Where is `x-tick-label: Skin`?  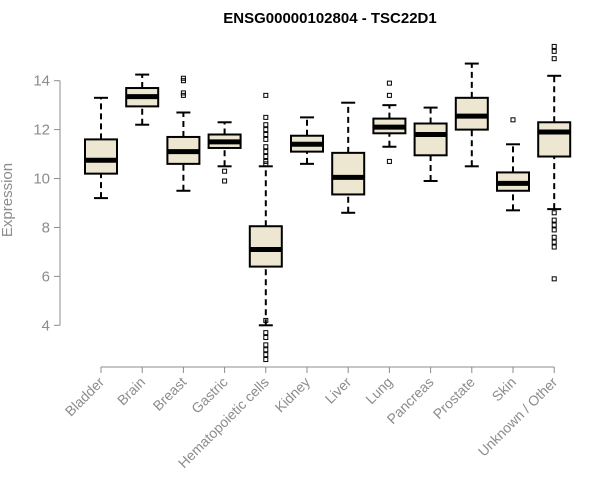
x-tick-label: Skin is located at coordinates (504, 389).